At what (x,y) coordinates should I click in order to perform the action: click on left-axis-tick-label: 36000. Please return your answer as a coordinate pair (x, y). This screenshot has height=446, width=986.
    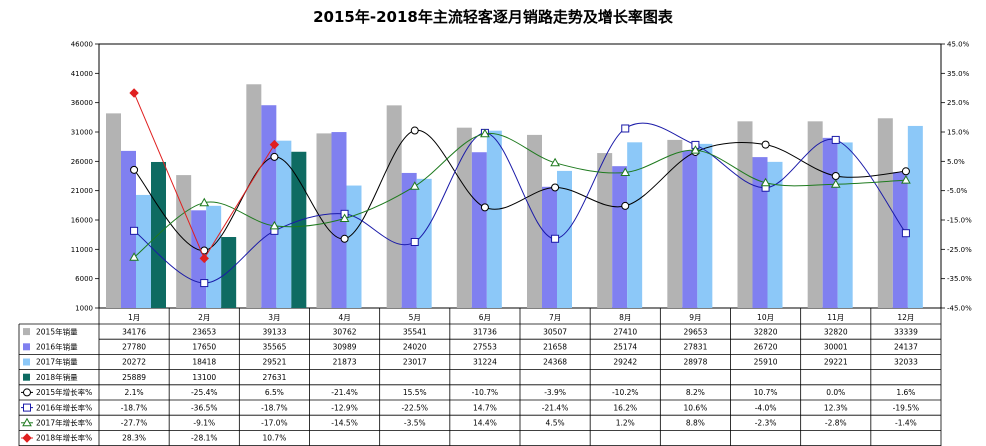
    Looking at the image, I should click on (82, 103).